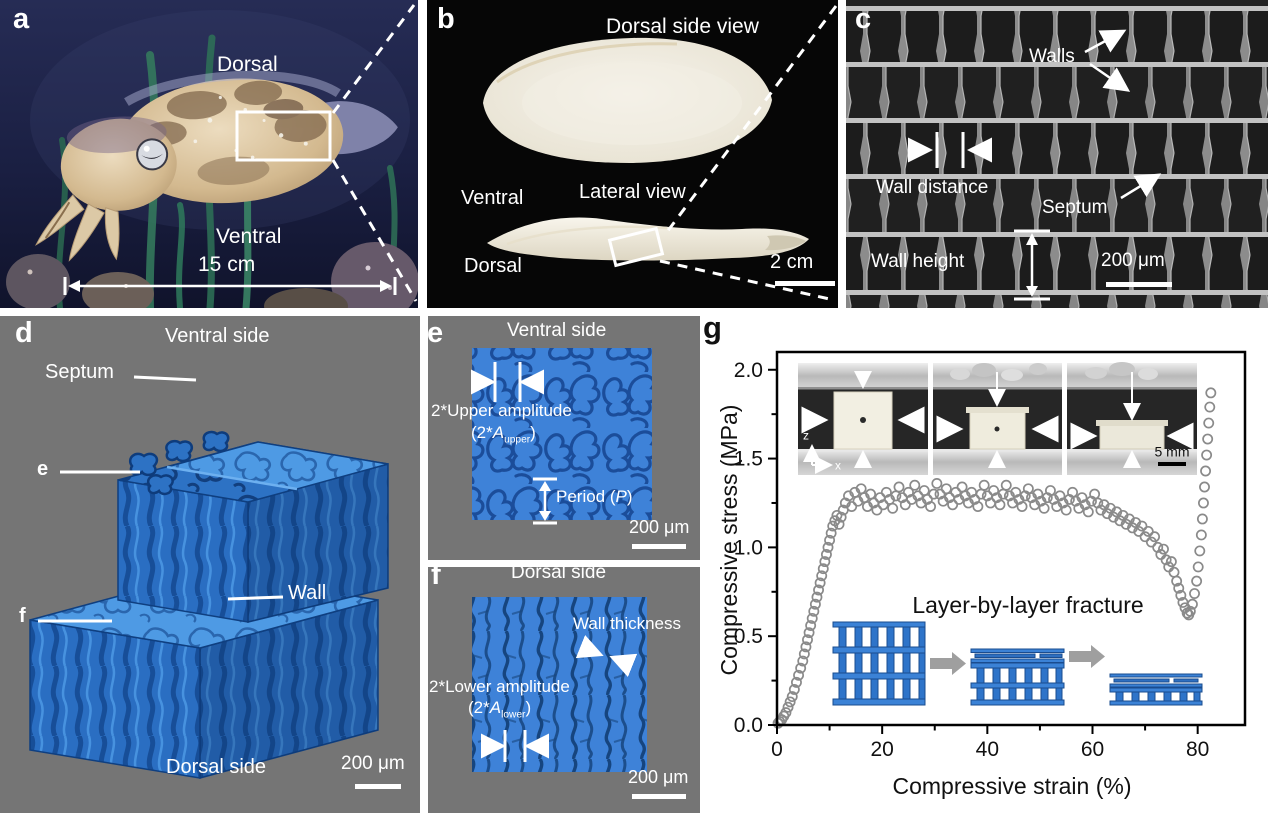 The height and width of the screenshot is (813, 1268). Describe the element at coordinates (748, 725) in the screenshot. I see `svg-text: 0.0` at that location.